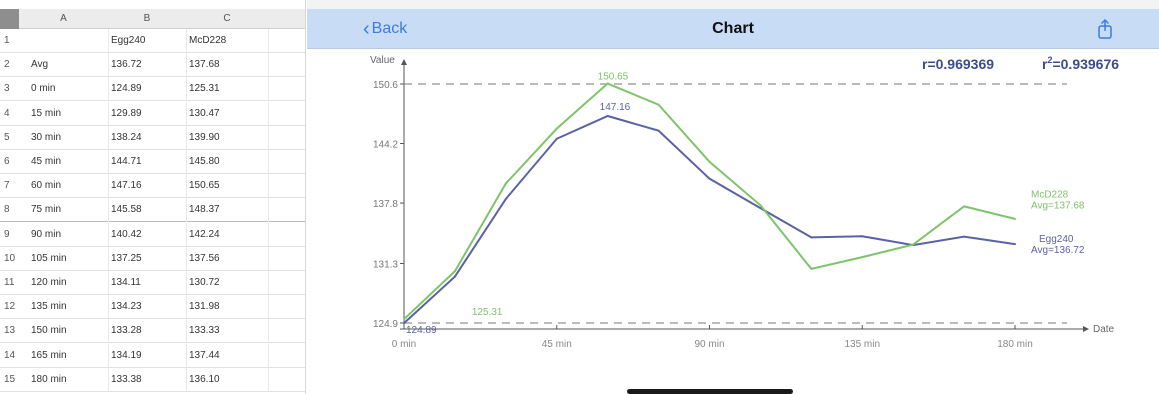 The image size is (1159, 394). What do you see at coordinates (389, 28) in the screenshot?
I see `back-label: Back` at bounding box center [389, 28].